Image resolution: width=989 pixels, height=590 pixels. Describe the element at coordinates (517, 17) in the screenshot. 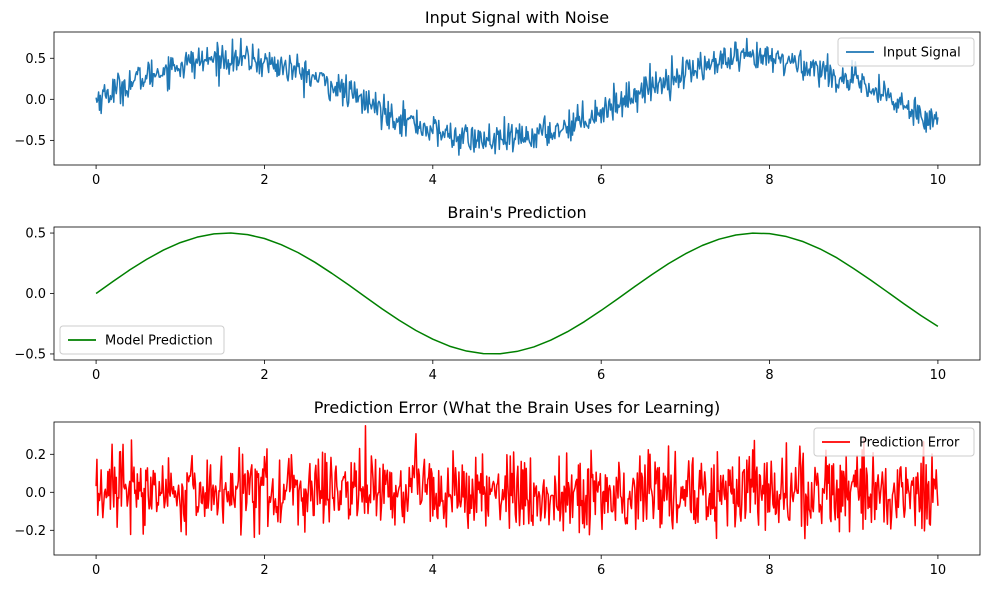

I see `chart-title: Input Signal with Noise` at that location.